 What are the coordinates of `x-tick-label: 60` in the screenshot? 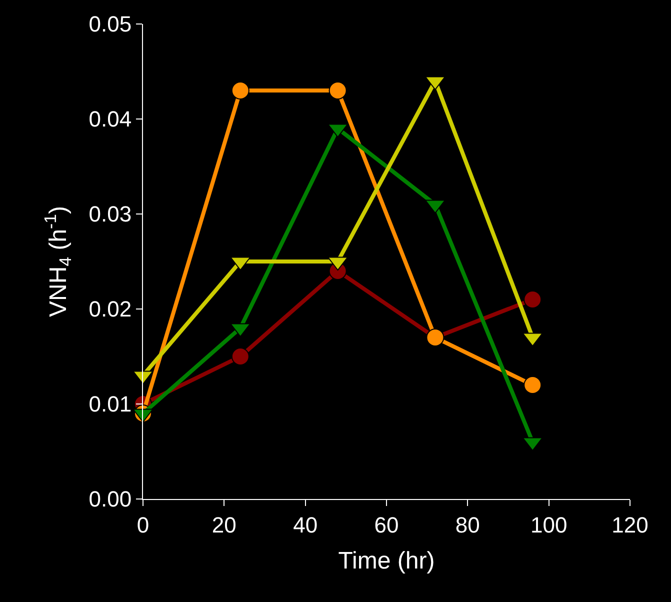 It's located at (386, 525).